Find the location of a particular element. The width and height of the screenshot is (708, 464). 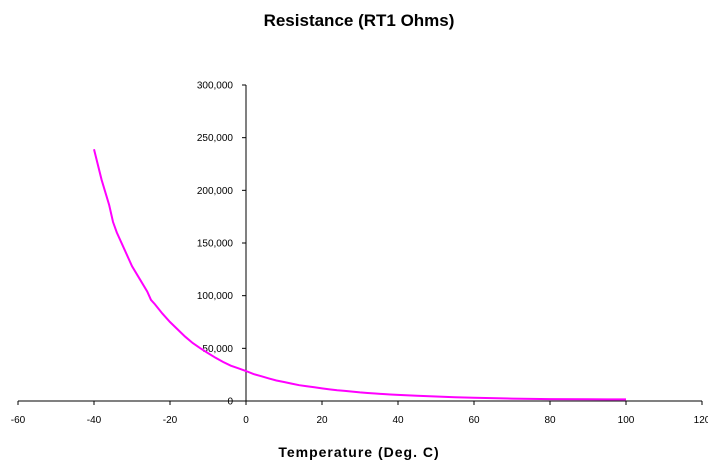

x-tick-label: 60 is located at coordinates (474, 420).